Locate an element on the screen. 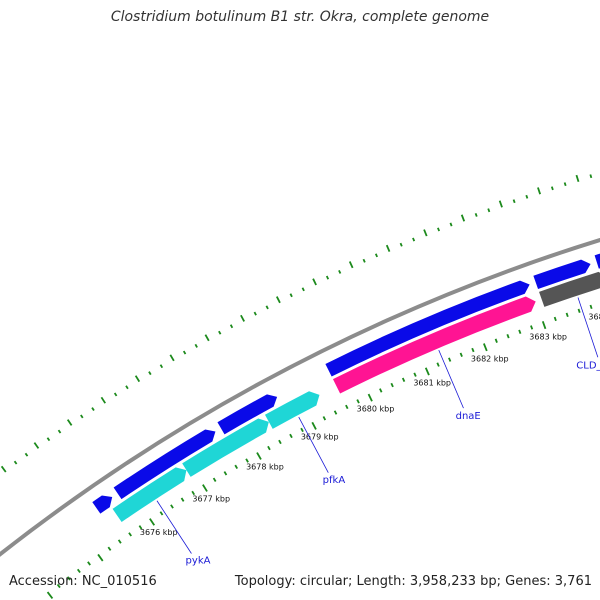 The height and width of the screenshot is (600, 600). tick-label: 3684 kbp is located at coordinates (594, 316).